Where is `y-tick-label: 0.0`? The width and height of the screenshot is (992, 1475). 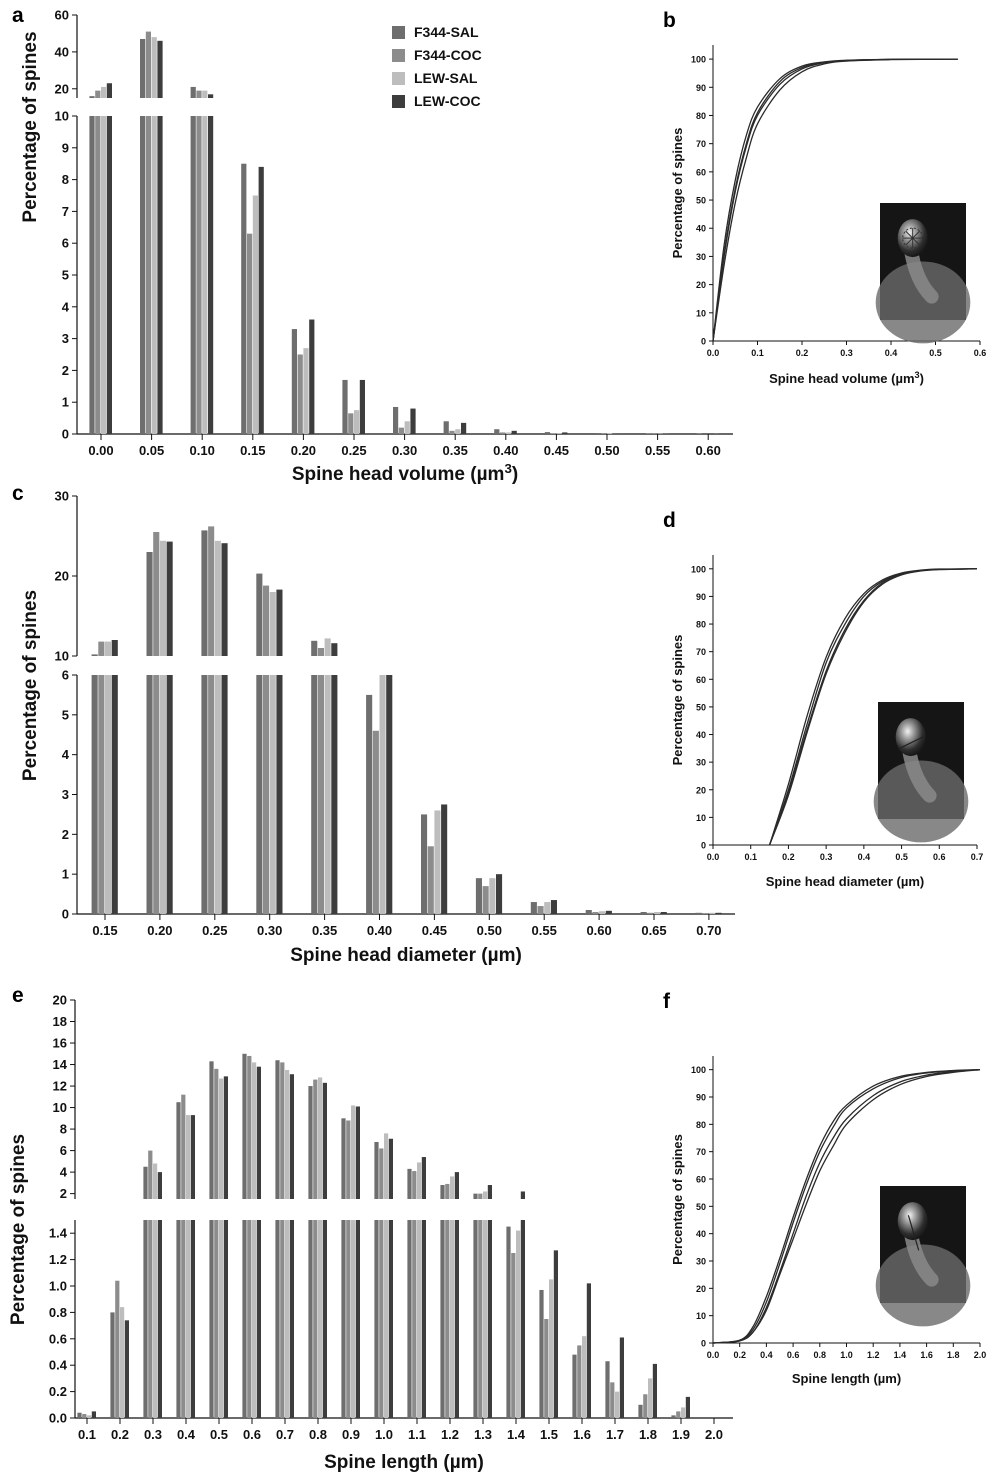
y-tick-label: 0.0 is located at coordinates (58, 1418).